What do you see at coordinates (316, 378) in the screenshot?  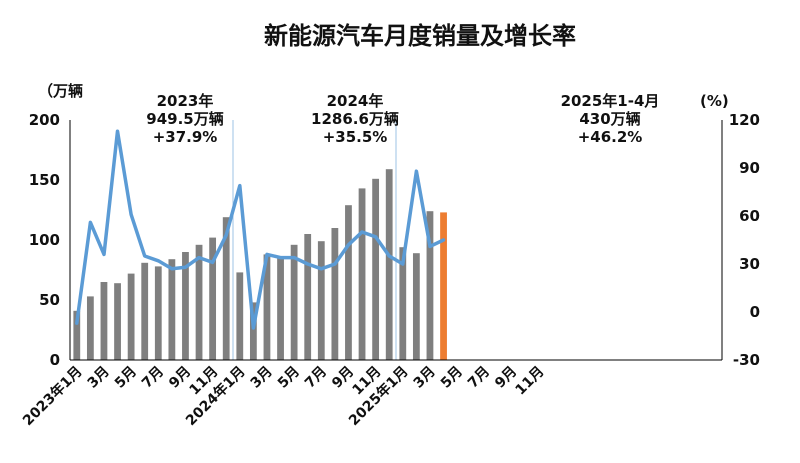 I see `x-tick-9: 7月` at bounding box center [316, 378].